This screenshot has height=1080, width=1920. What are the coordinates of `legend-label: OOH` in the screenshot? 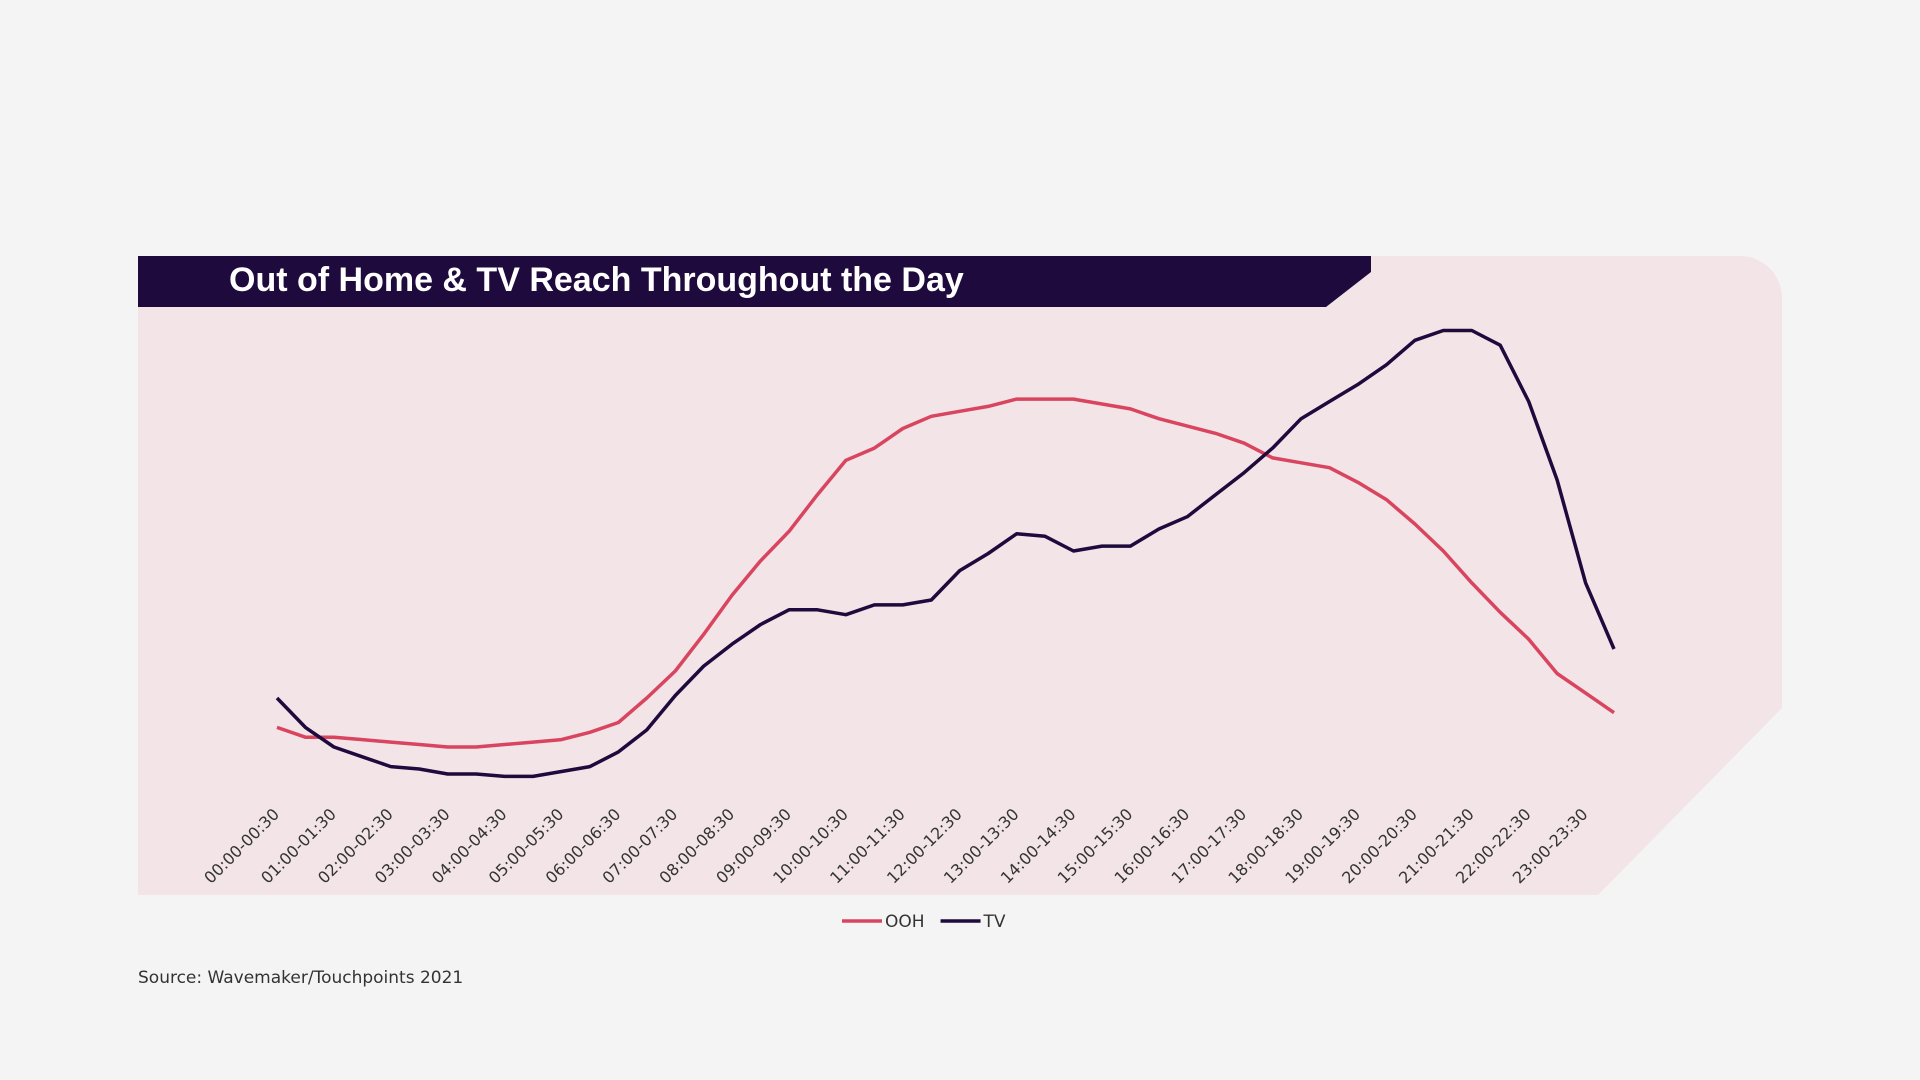 It's located at (905, 922).